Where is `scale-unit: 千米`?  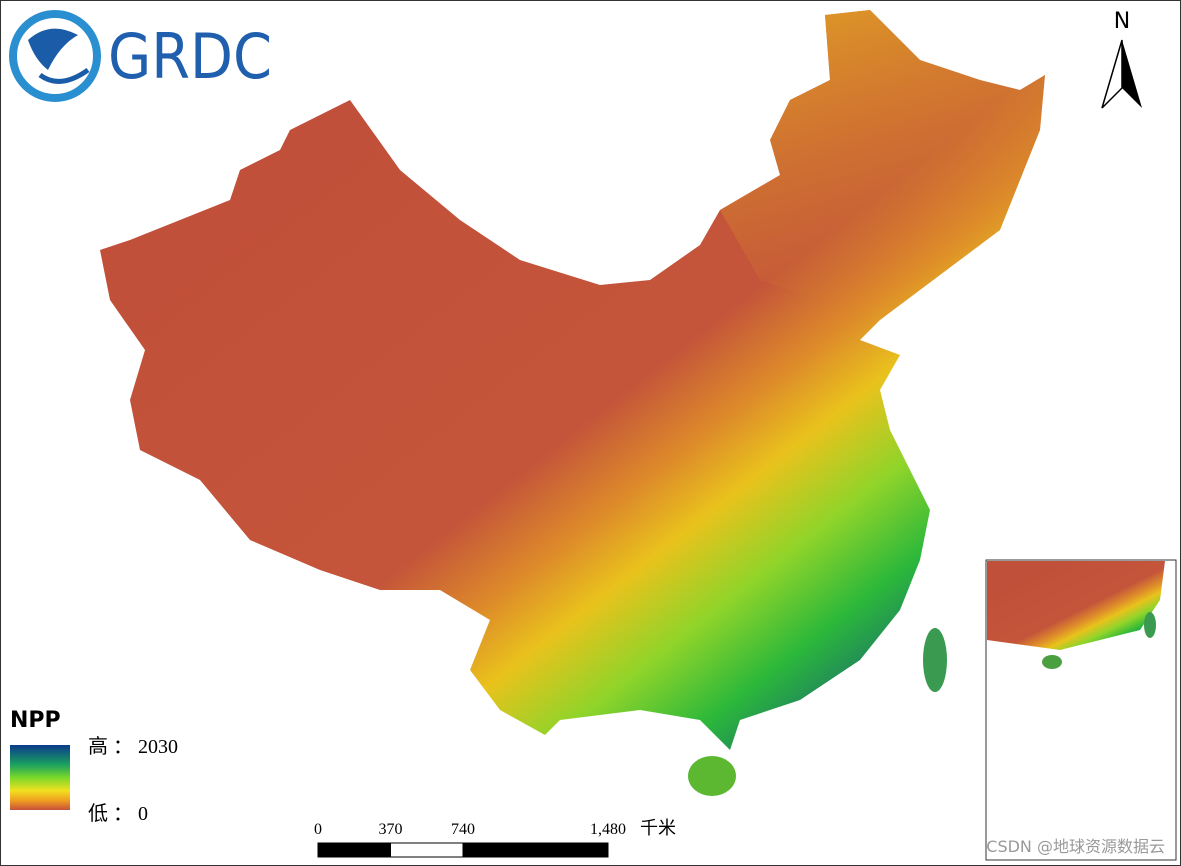 scale-unit: 千米 is located at coordinates (658, 828).